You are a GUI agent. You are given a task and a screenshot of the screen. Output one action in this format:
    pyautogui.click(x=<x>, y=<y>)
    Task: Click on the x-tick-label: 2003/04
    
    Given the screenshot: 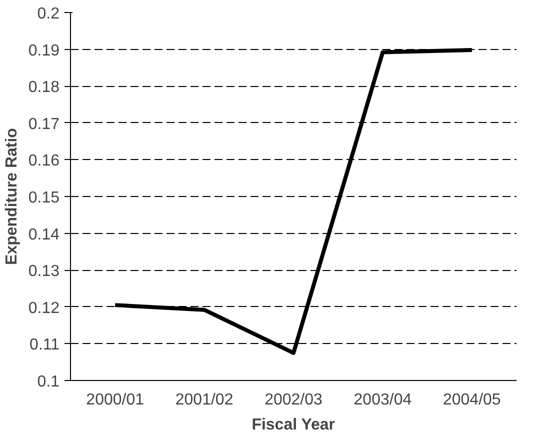 What is the action you would take?
    pyautogui.click(x=383, y=400)
    